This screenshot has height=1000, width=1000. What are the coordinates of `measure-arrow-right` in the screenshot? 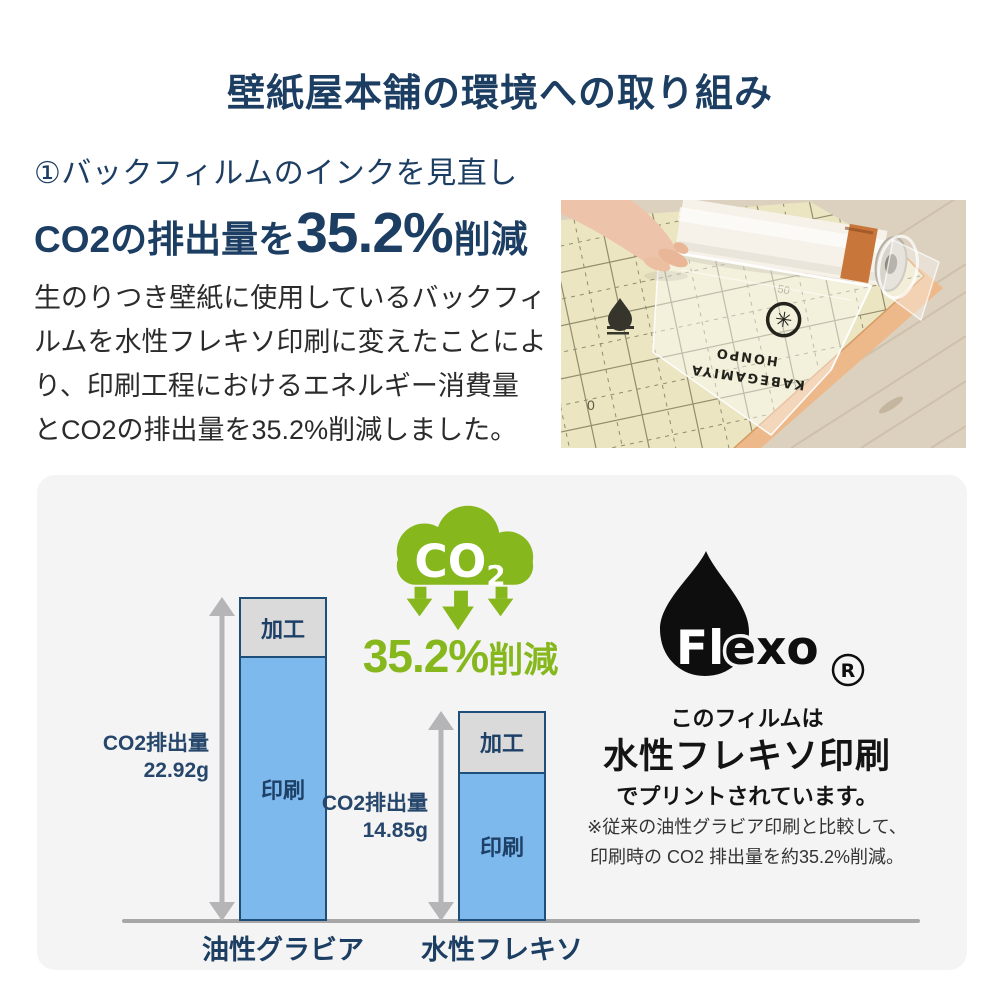 It's located at (441, 816).